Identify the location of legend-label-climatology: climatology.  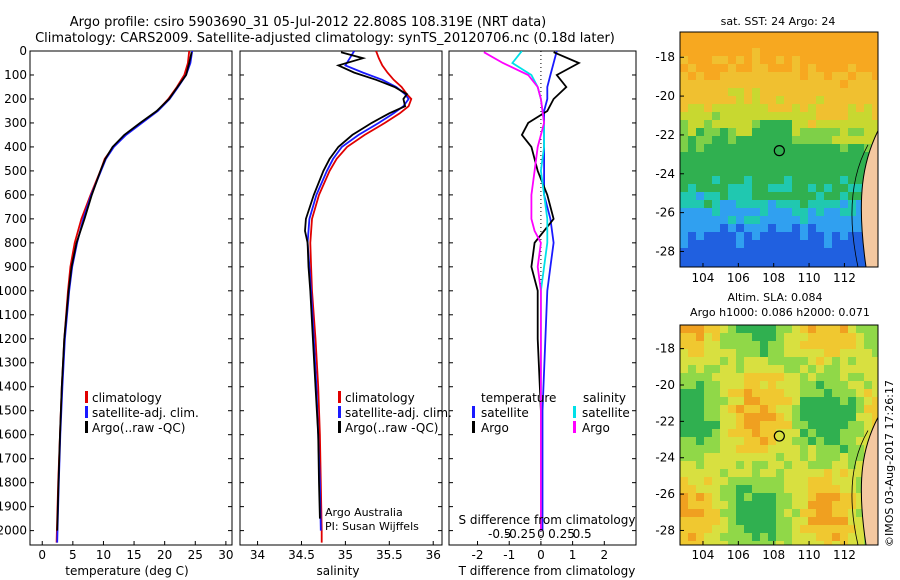
(380, 398).